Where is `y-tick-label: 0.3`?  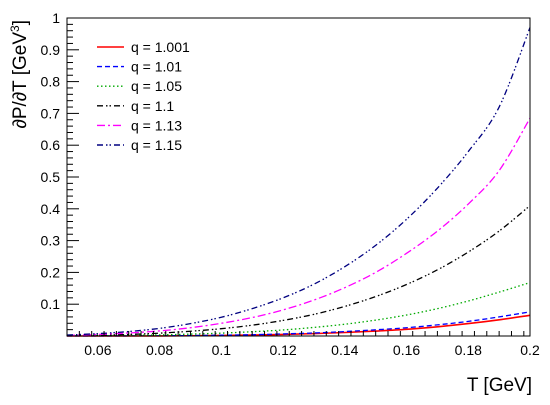
y-tick-label: 0.3 is located at coordinates (51, 241).